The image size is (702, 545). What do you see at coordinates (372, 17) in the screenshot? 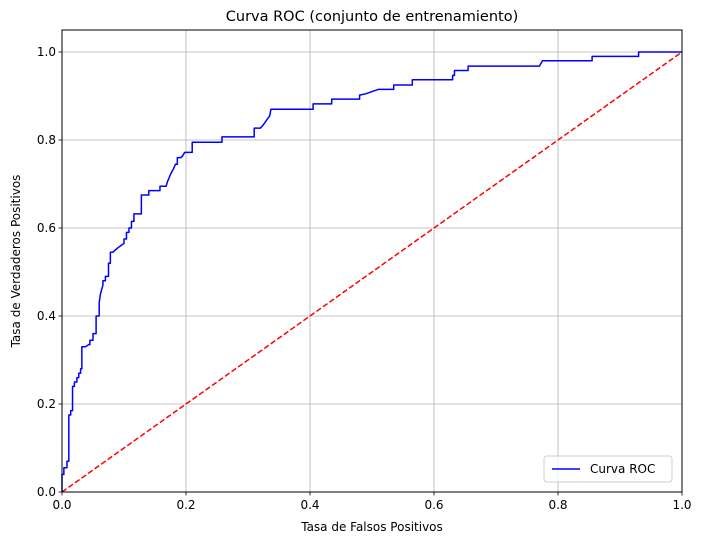
I see `chart-title: Curva ROC (conjunto de entrenamiento)` at bounding box center [372, 17].